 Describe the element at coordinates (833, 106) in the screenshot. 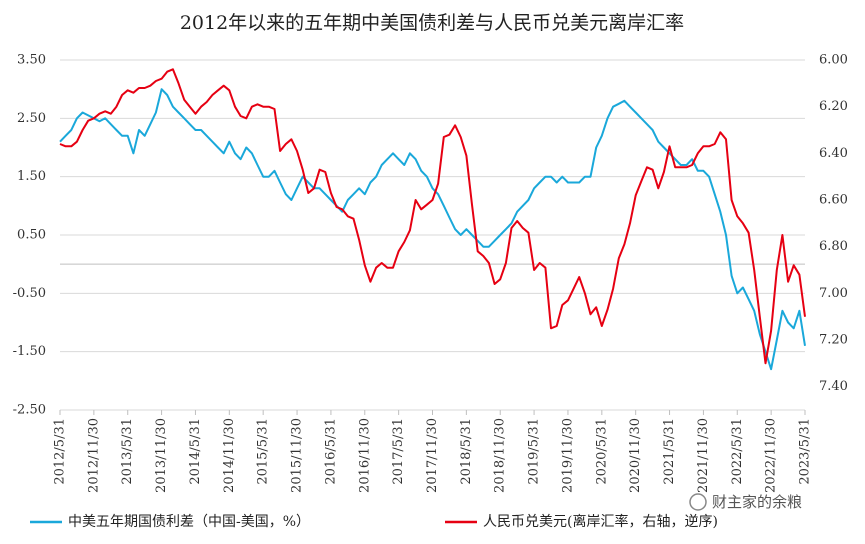

I see `y2-tick-label: 6.20` at that location.